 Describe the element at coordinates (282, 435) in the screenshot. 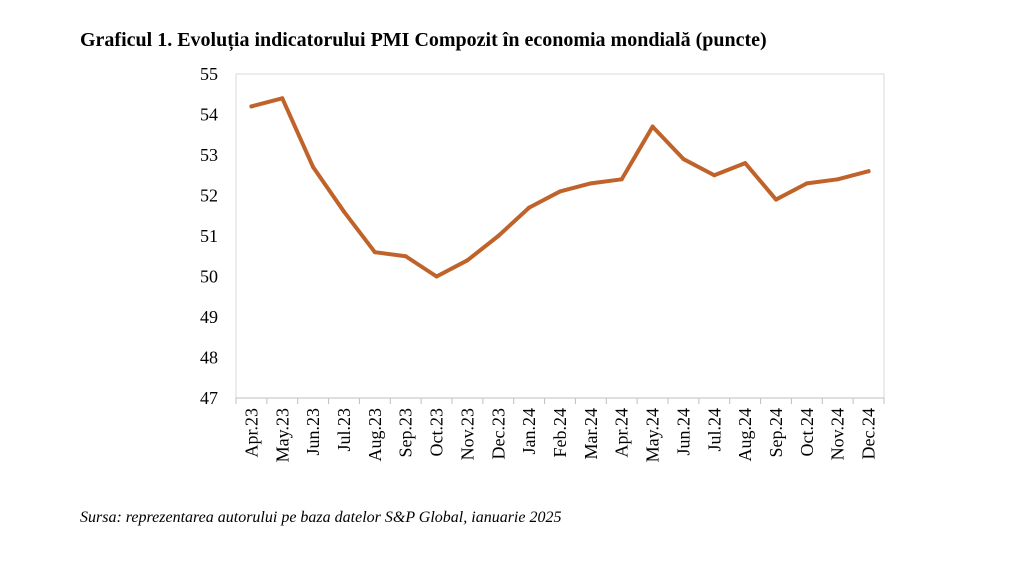

I see `x-tick-label: May.23` at that location.